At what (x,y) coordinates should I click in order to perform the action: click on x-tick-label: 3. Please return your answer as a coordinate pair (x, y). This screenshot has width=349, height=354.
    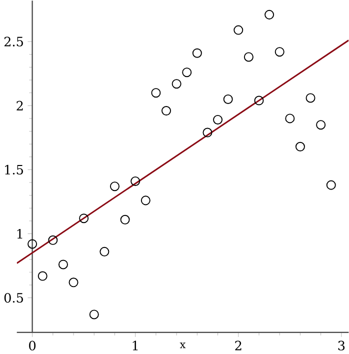
    Looking at the image, I should click on (341, 345).